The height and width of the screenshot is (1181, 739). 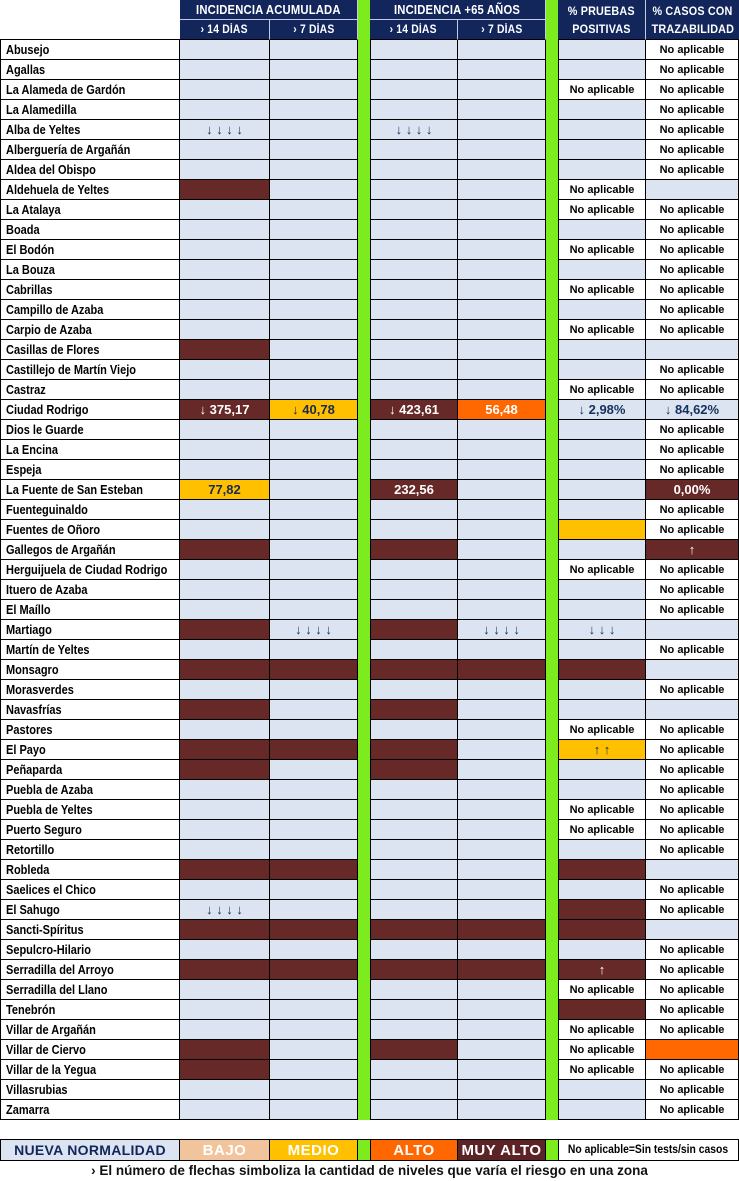 I want to click on municipality-name: Puebla de Yeltes, so click(x=90, y=810).